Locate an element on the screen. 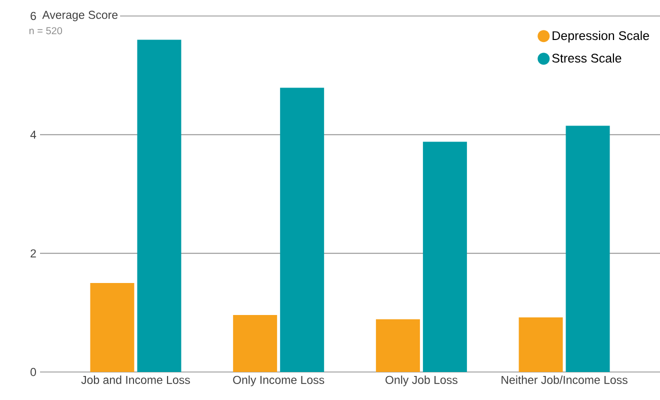  x-tick-label: Only Job Loss is located at coordinates (422, 381).